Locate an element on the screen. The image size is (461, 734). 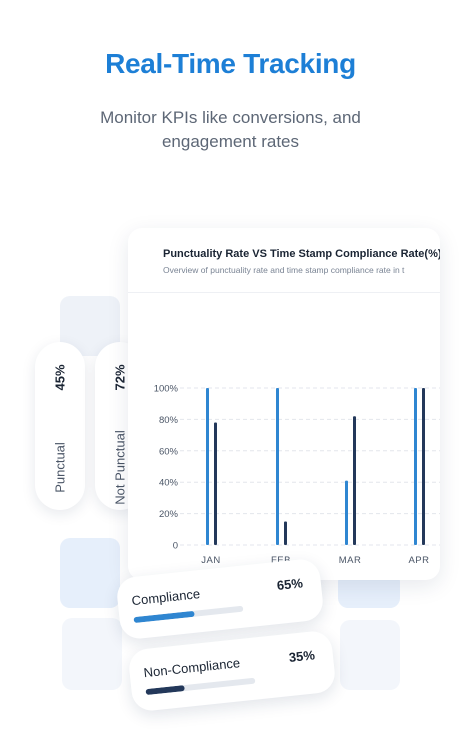
x-tick-label: APR is located at coordinates (418, 560).